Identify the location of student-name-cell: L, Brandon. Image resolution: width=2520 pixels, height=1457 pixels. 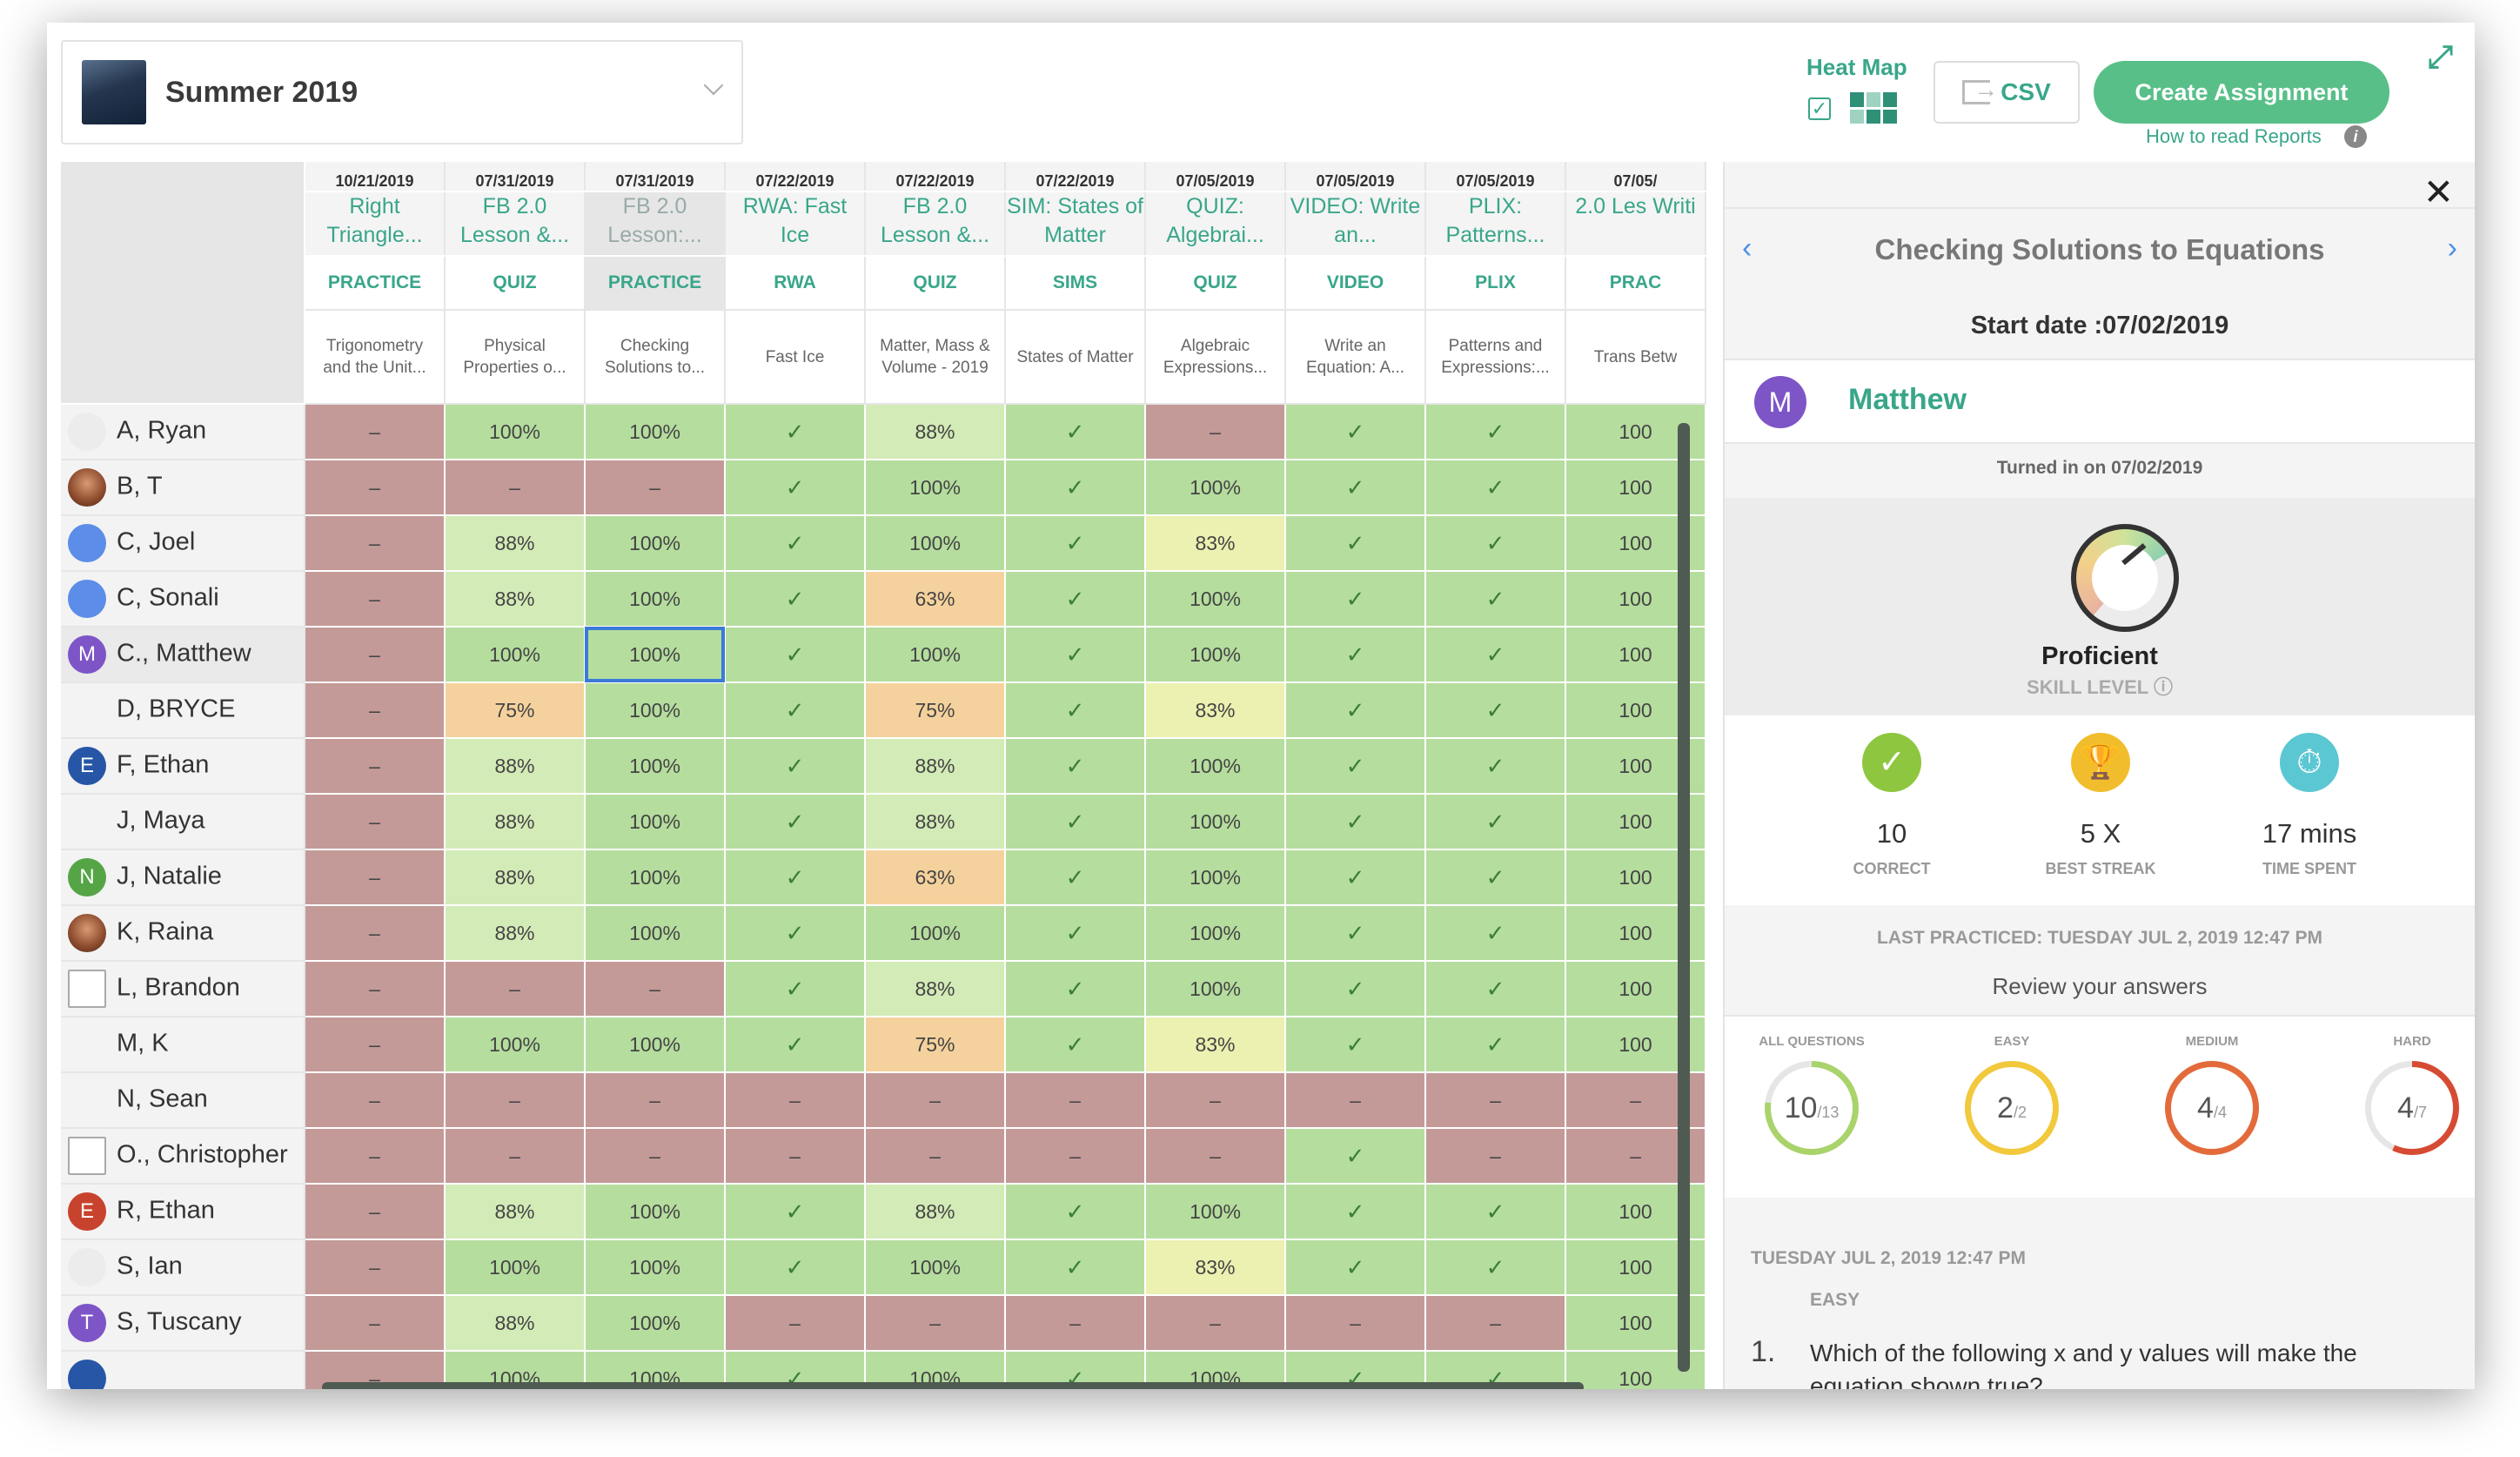
(183, 989).